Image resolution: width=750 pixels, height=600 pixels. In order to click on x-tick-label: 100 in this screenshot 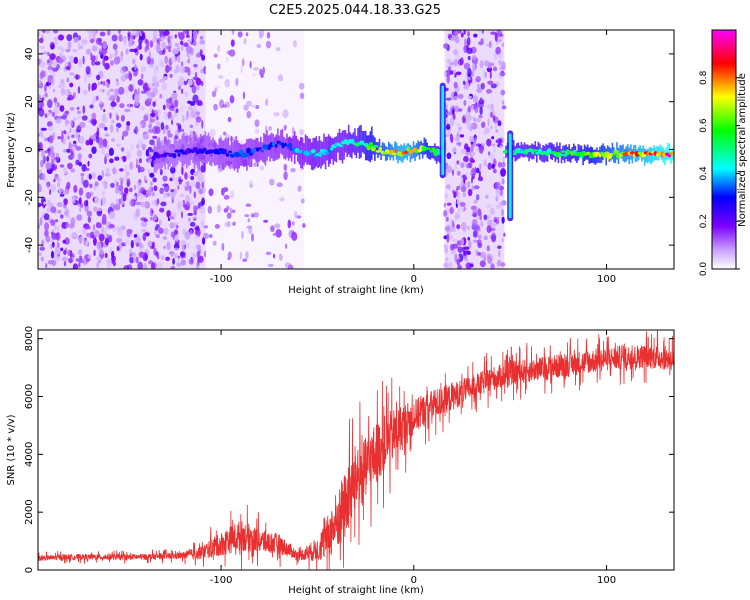, I will do `click(606, 279)`.